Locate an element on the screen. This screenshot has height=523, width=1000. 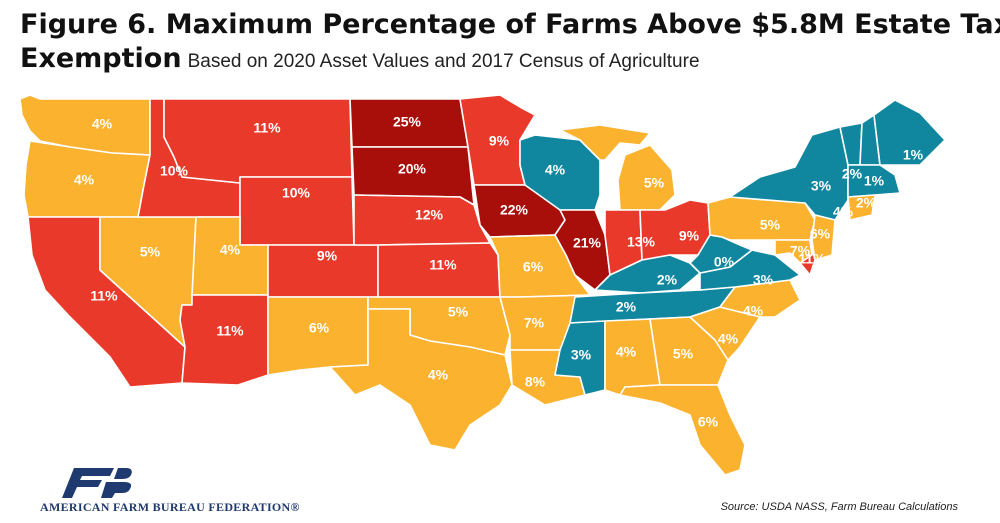
label-ia: 22% is located at coordinates (514, 210).